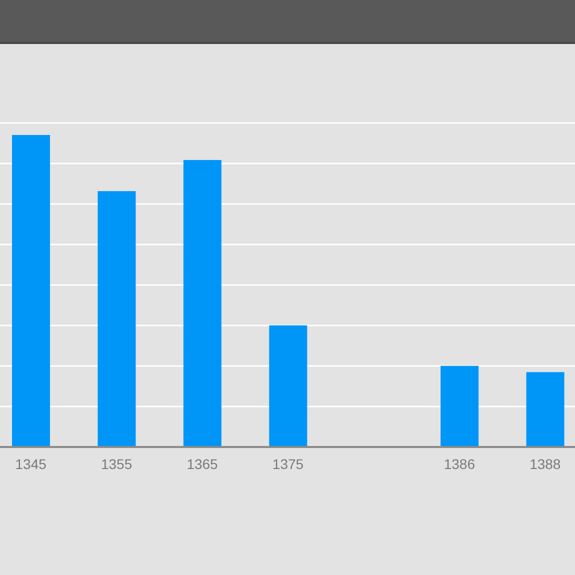  What do you see at coordinates (31, 464) in the screenshot?
I see `x-tick-label: 1345` at bounding box center [31, 464].